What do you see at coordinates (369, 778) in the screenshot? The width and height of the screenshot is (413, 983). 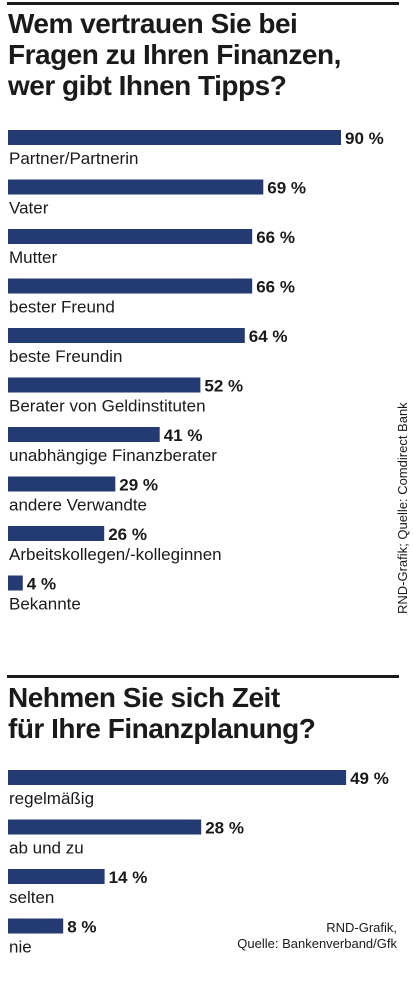 I see `chart-2-value-label: 49 %` at bounding box center [369, 778].